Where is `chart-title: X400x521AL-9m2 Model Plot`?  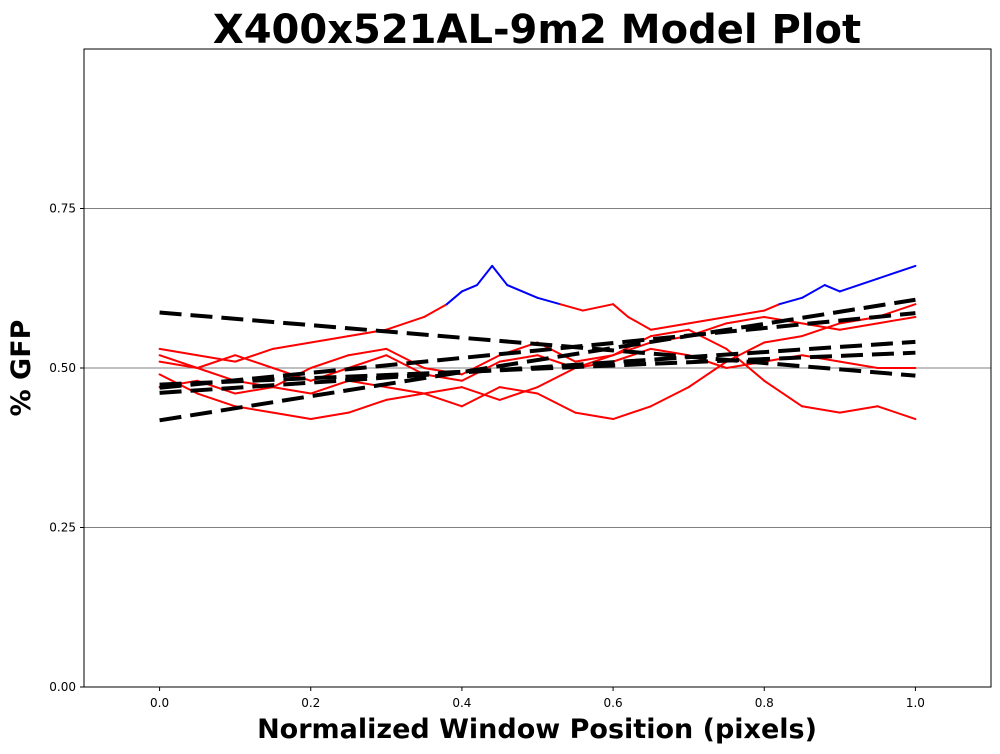
chart-title: X400x521AL-9m2 Model Plot is located at coordinates (537, 30).